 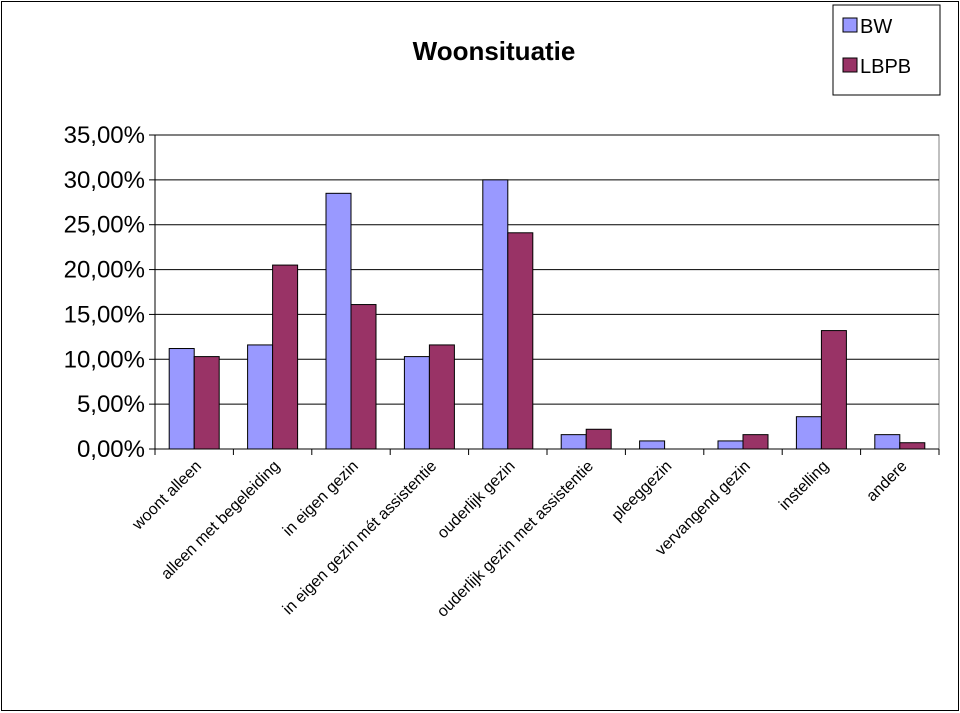 I want to click on x-category-label: in eigen gezin, so click(x=321, y=499).